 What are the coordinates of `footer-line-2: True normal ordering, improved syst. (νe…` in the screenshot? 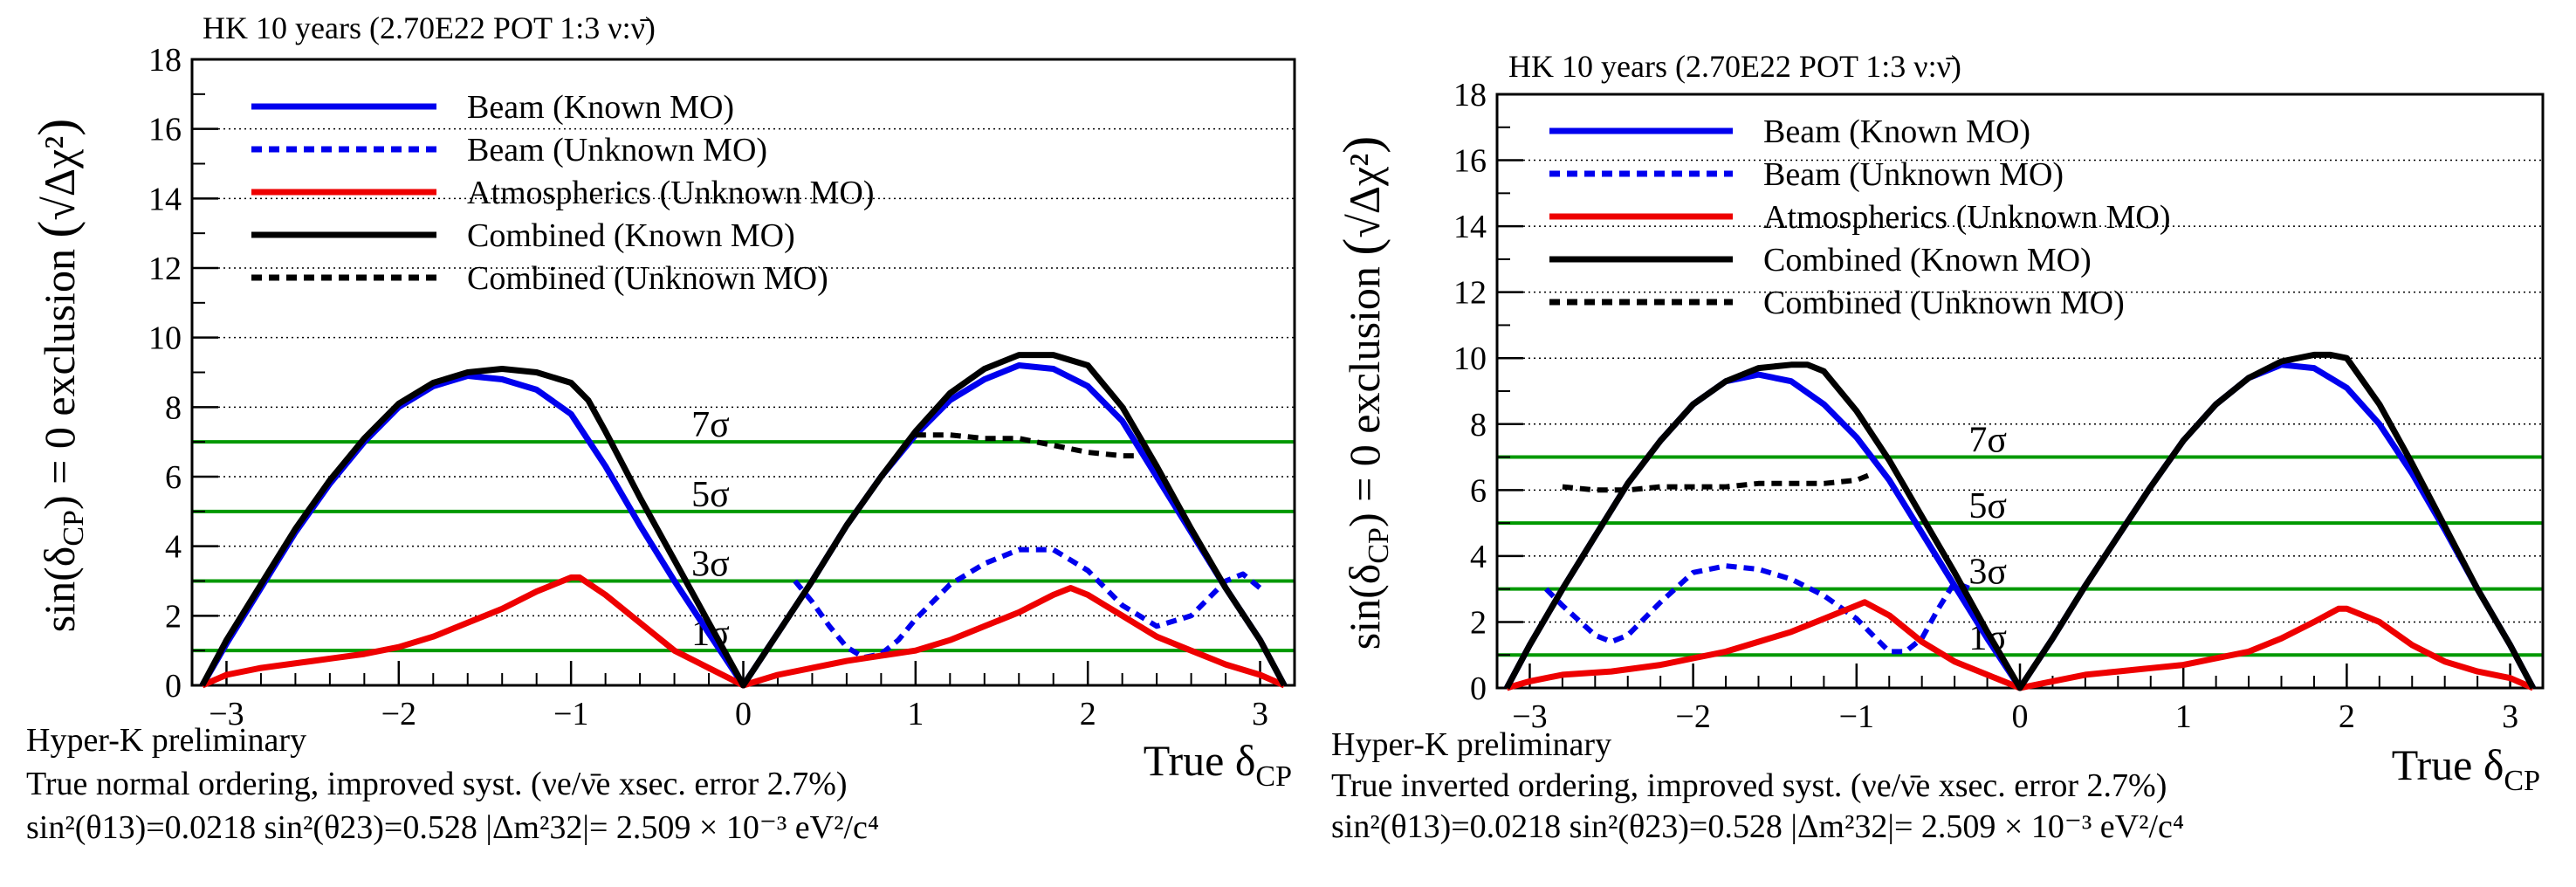 It's located at (437, 784).